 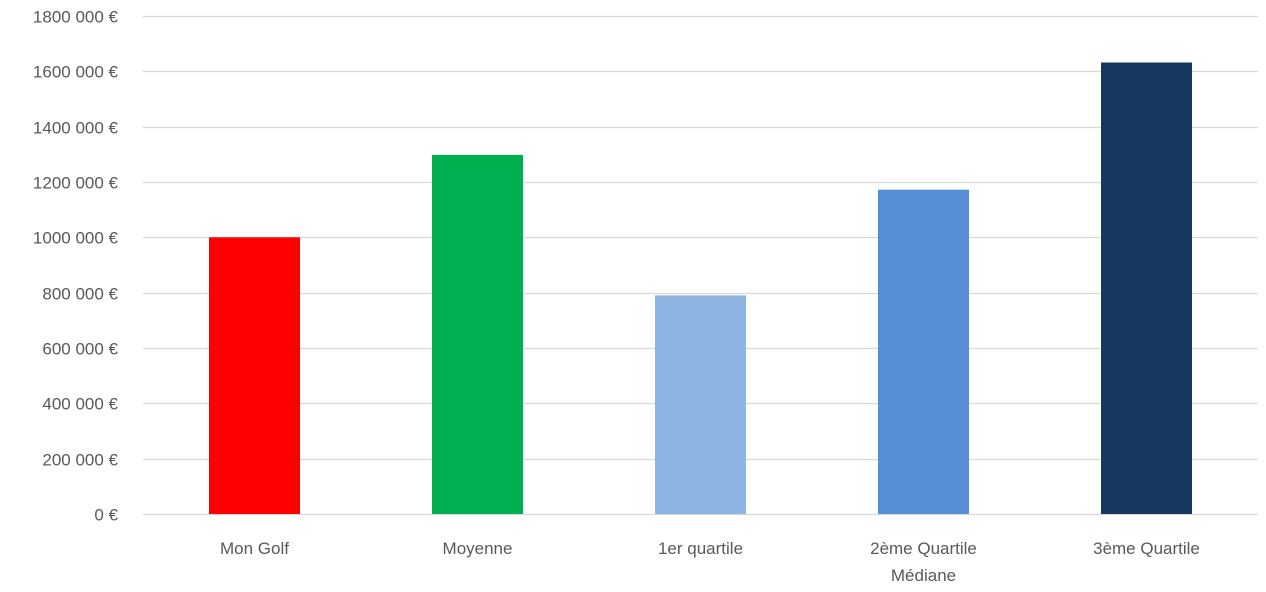 What do you see at coordinates (76, 238) in the screenshot?
I see `y-tick-label: 1000 000 €` at bounding box center [76, 238].